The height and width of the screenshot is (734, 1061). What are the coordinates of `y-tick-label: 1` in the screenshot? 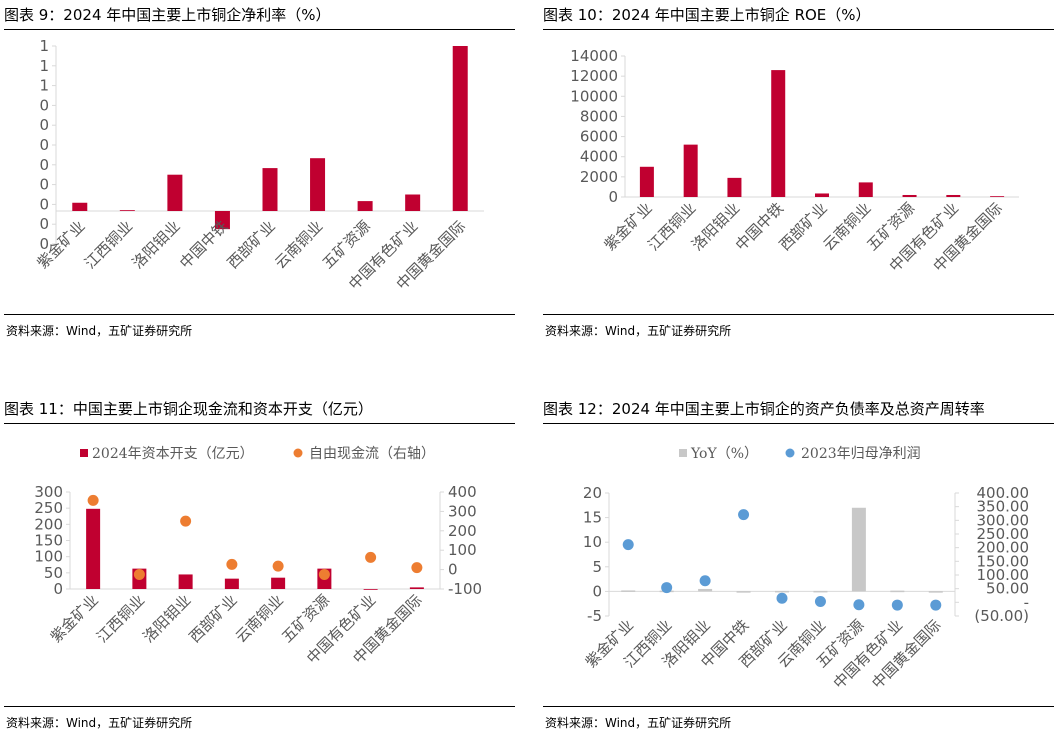 It's located at (44, 86).